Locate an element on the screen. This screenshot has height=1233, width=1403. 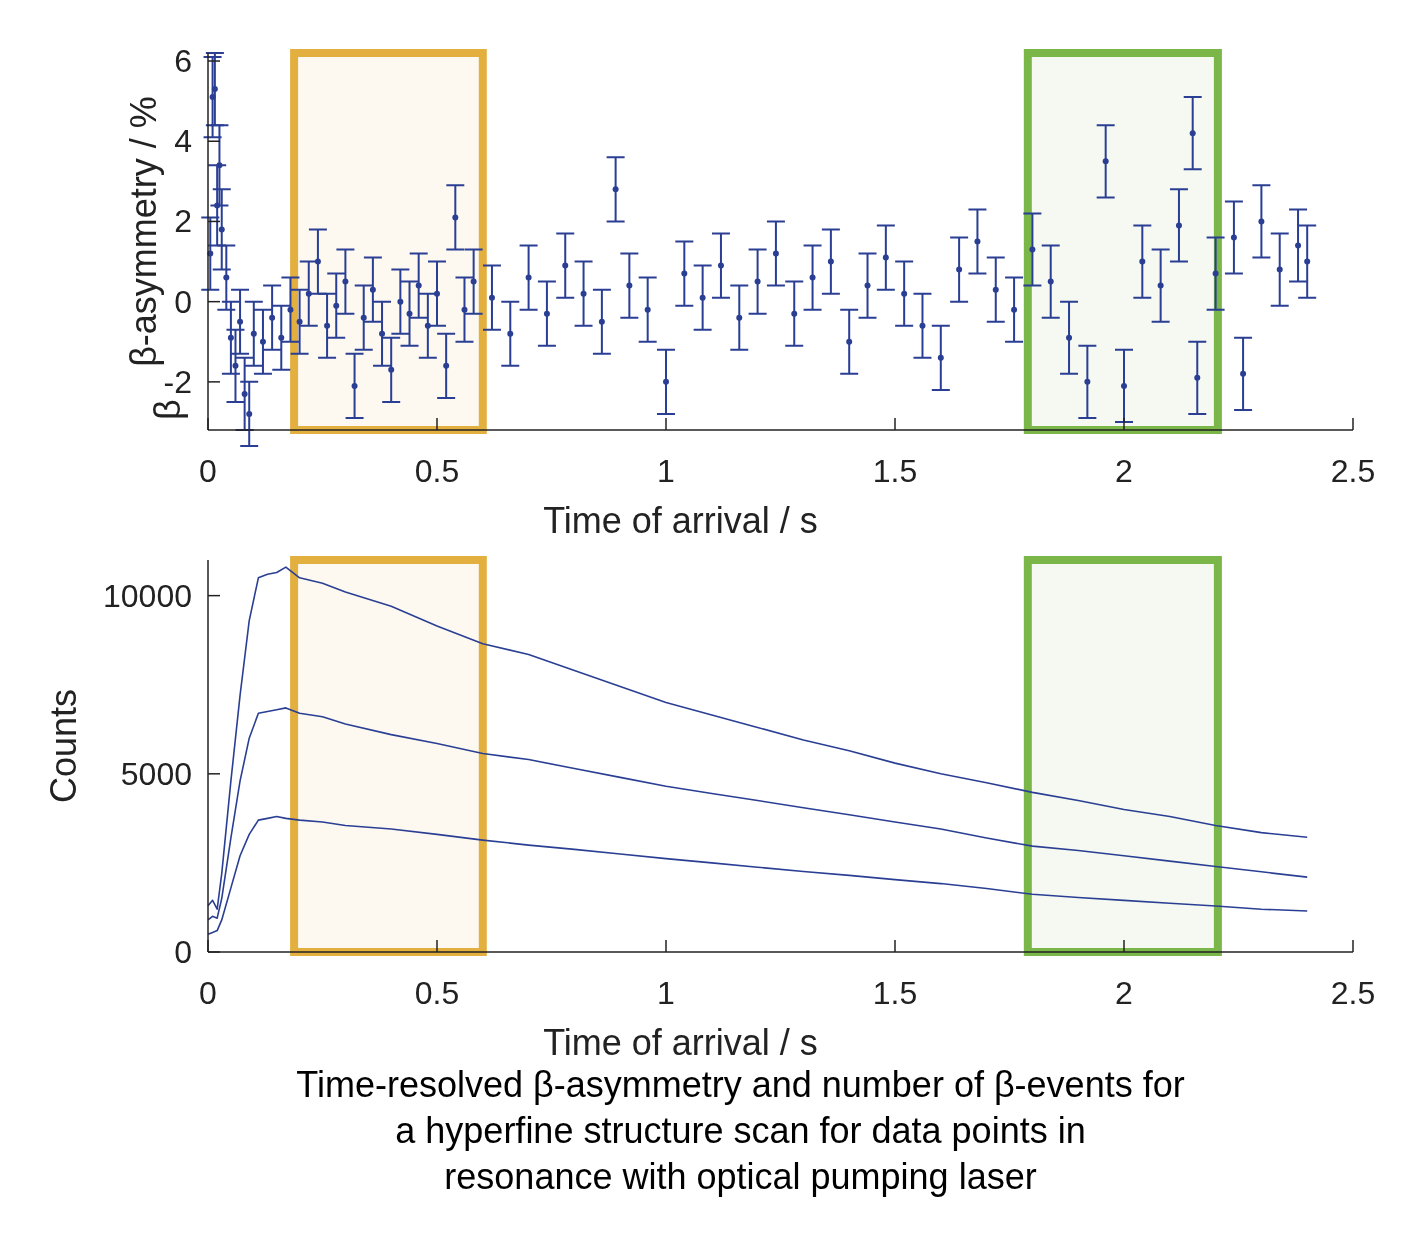
y-tick-label: 10000 is located at coordinates (147, 595).